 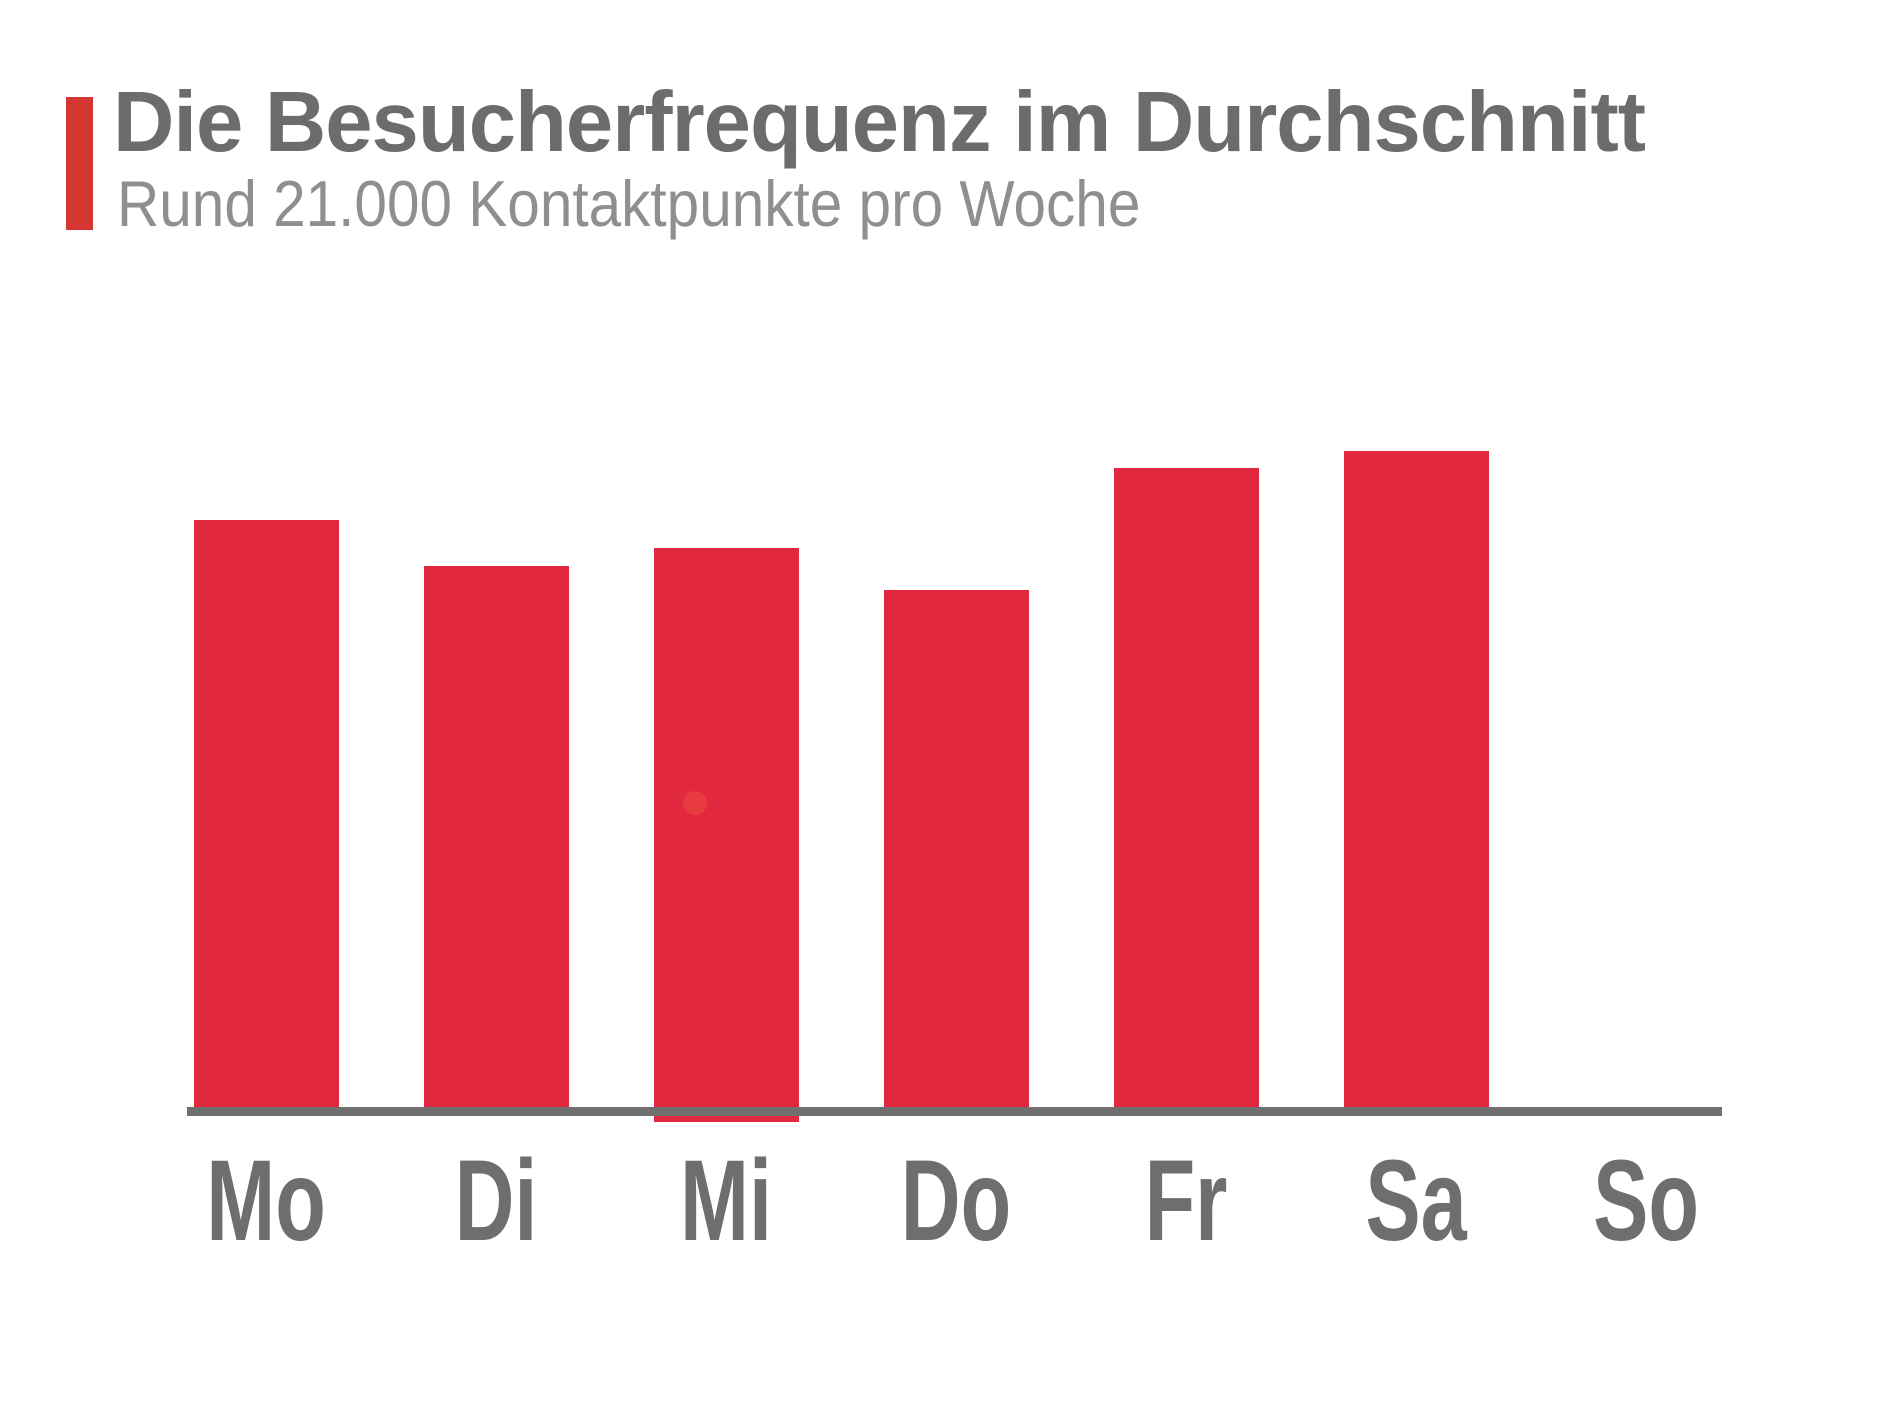 What do you see at coordinates (956, 1201) in the screenshot?
I see `x-axis-label-do: Do` at bounding box center [956, 1201].